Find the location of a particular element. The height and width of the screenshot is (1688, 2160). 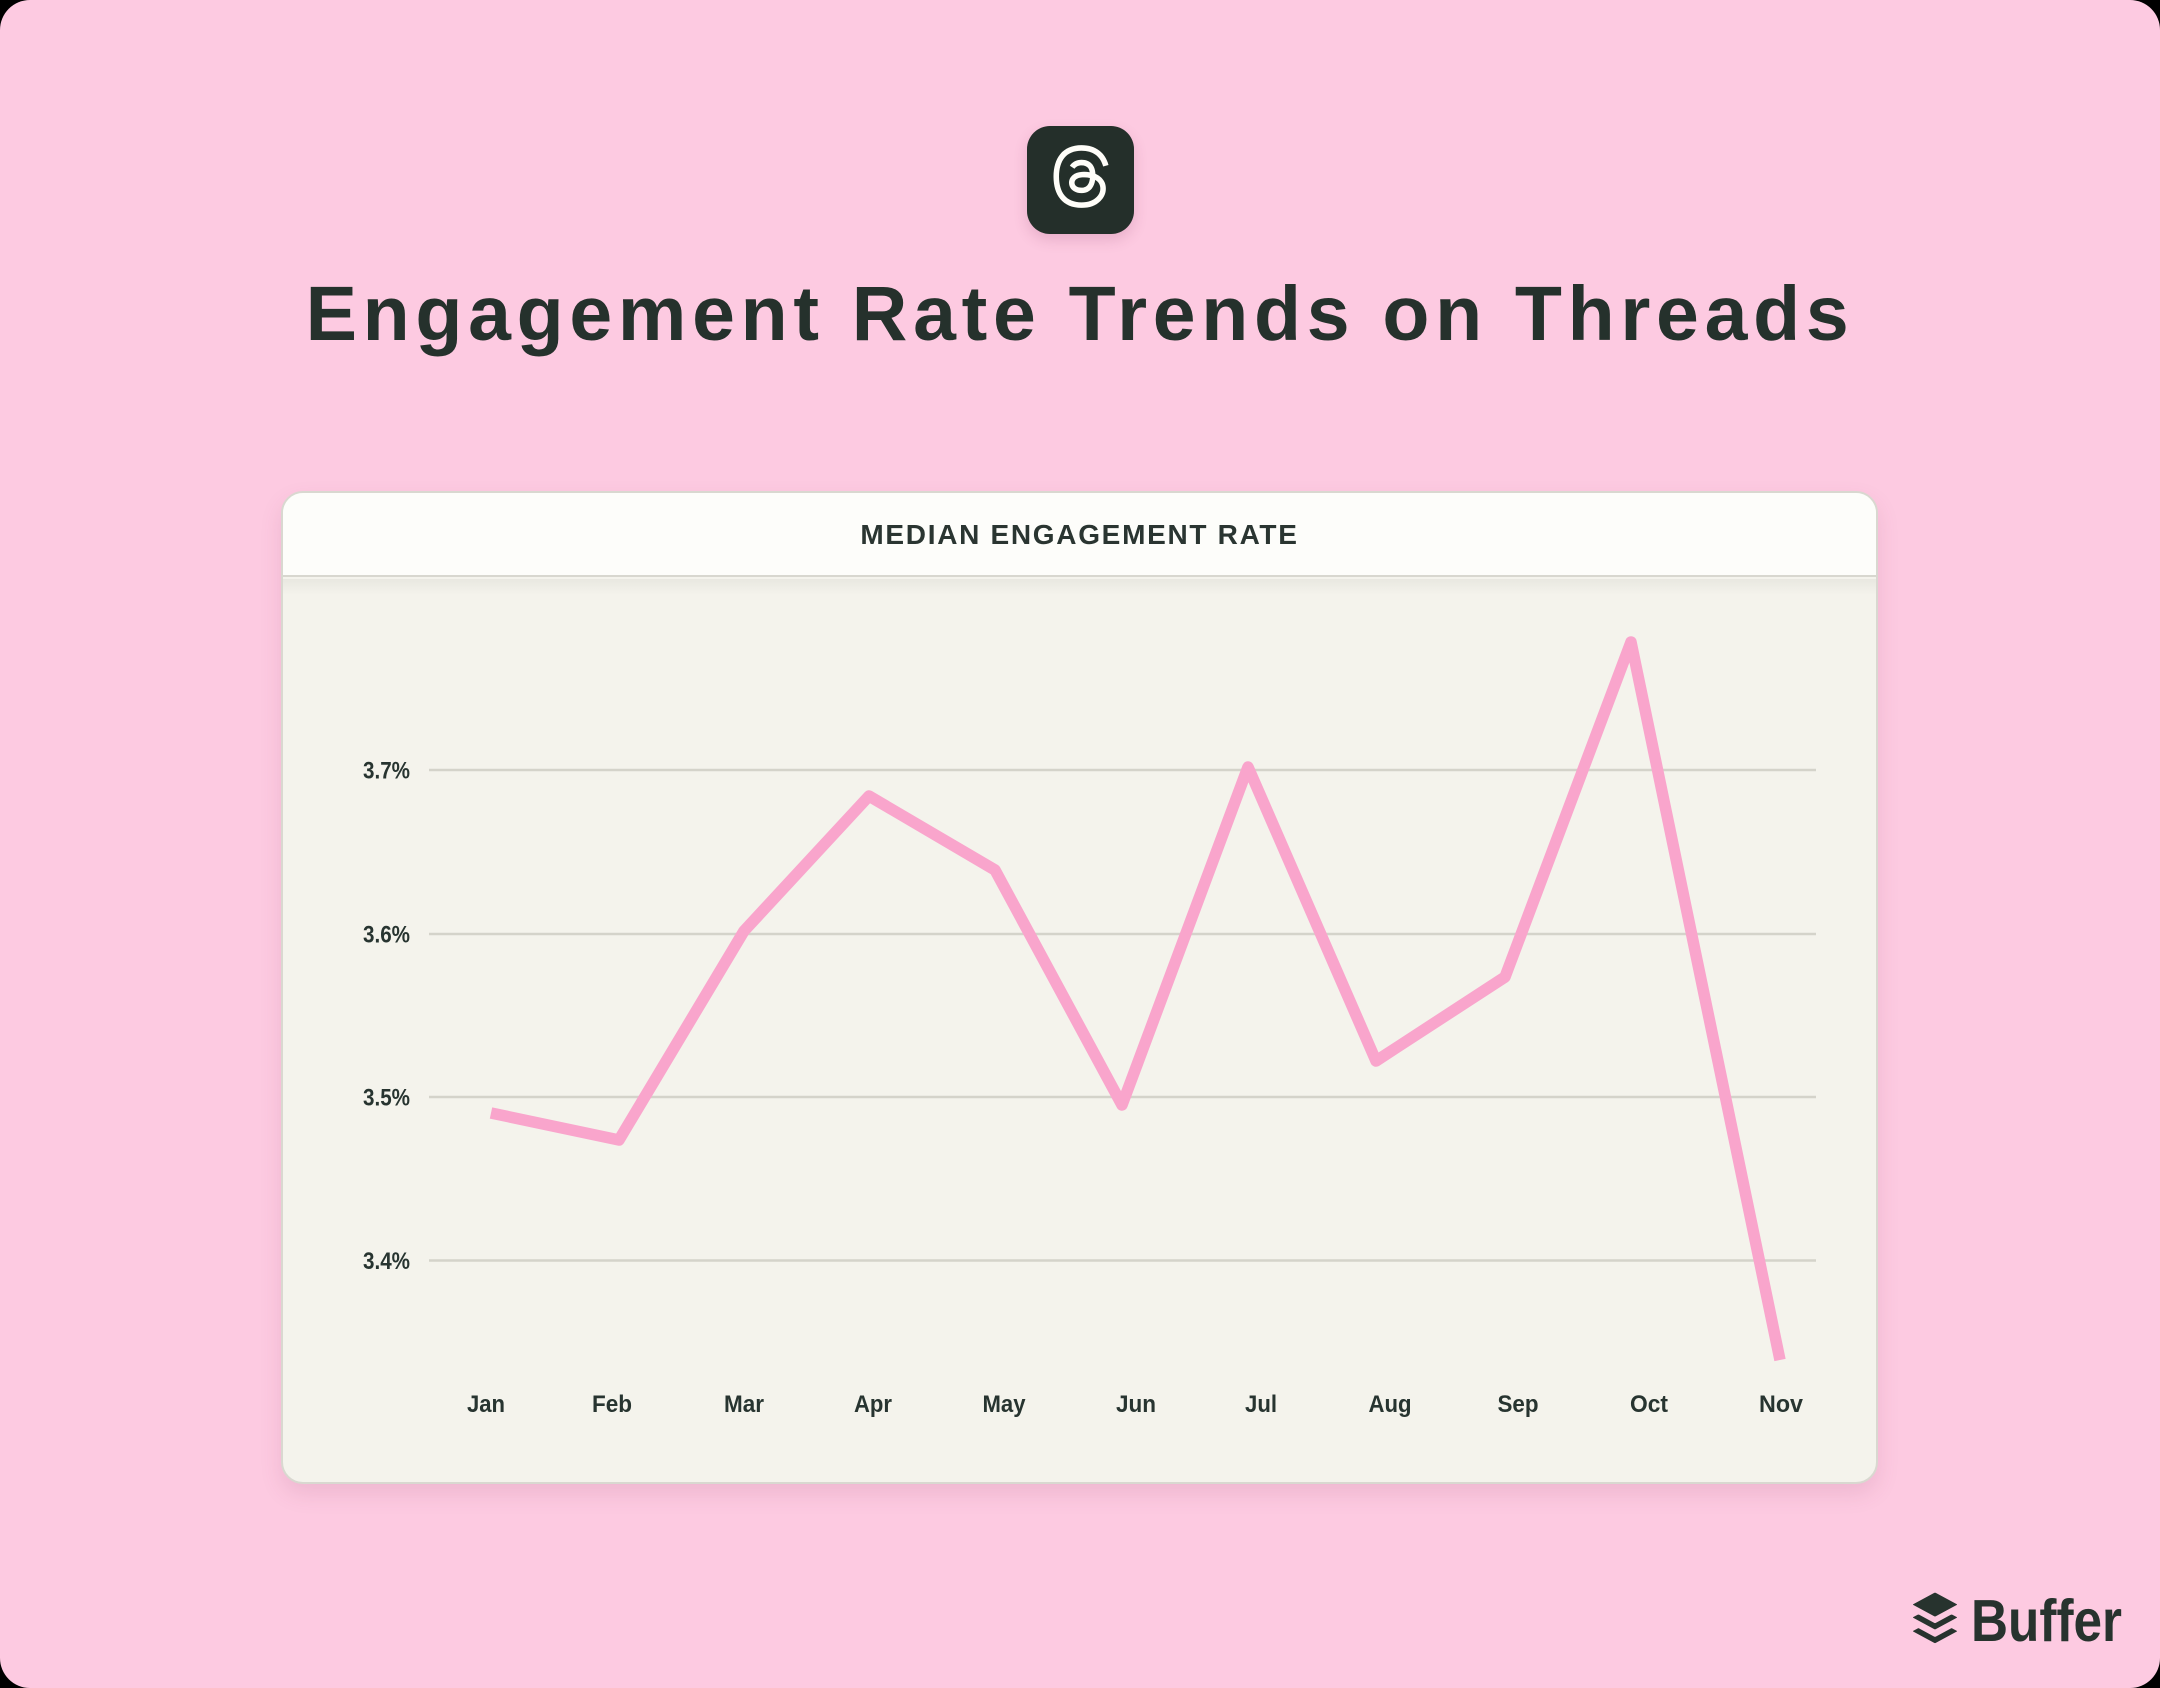

svg-text: Mar is located at coordinates (744, 1404).